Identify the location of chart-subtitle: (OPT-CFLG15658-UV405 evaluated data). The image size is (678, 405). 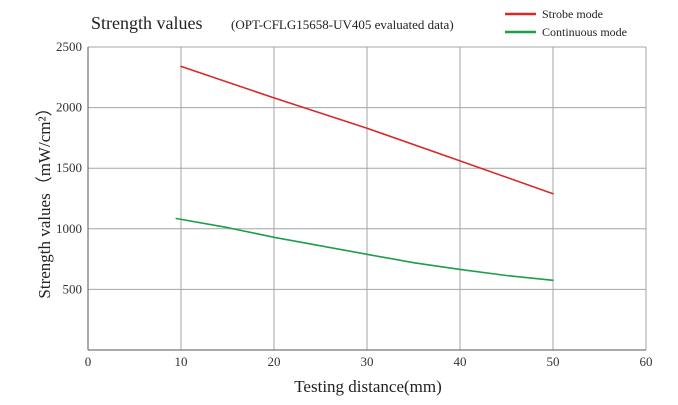
(342, 24).